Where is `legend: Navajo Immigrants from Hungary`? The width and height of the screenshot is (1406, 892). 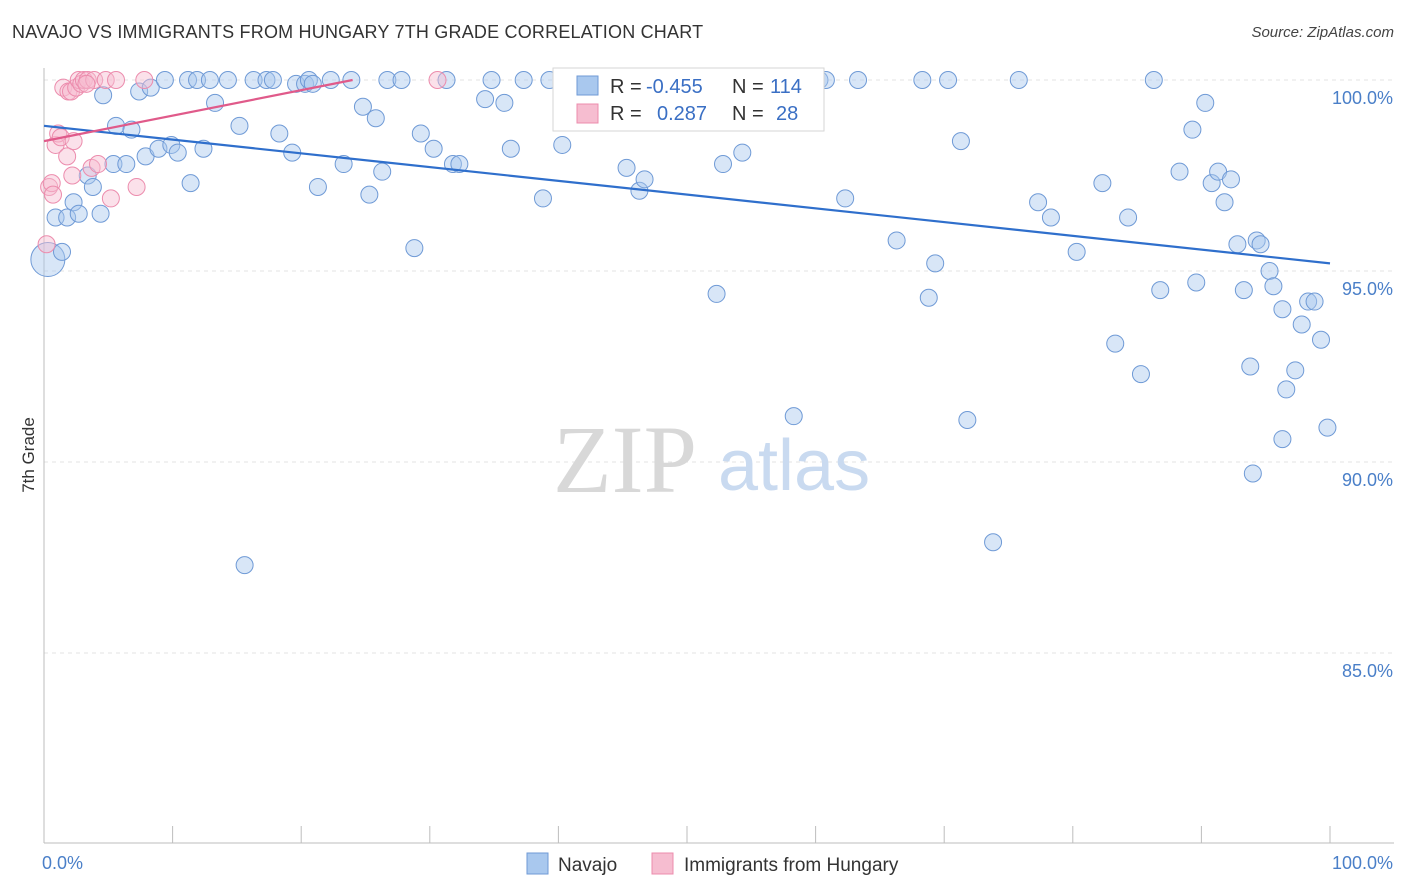 legend: Navajo Immigrants from Hungary is located at coordinates (712, 864).